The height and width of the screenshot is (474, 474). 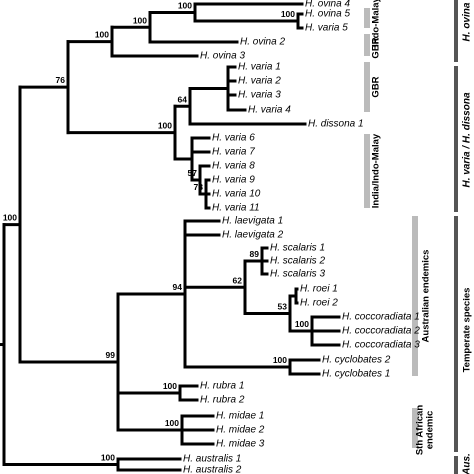 I want to click on leaf-label: H. rubra 2, so click(x=222, y=400).